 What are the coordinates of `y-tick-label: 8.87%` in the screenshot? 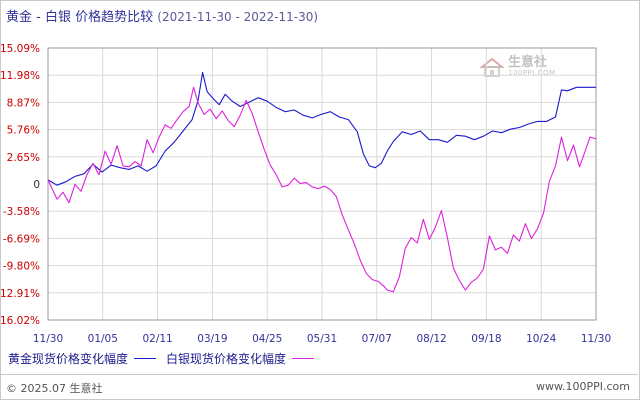 It's located at (23, 103).